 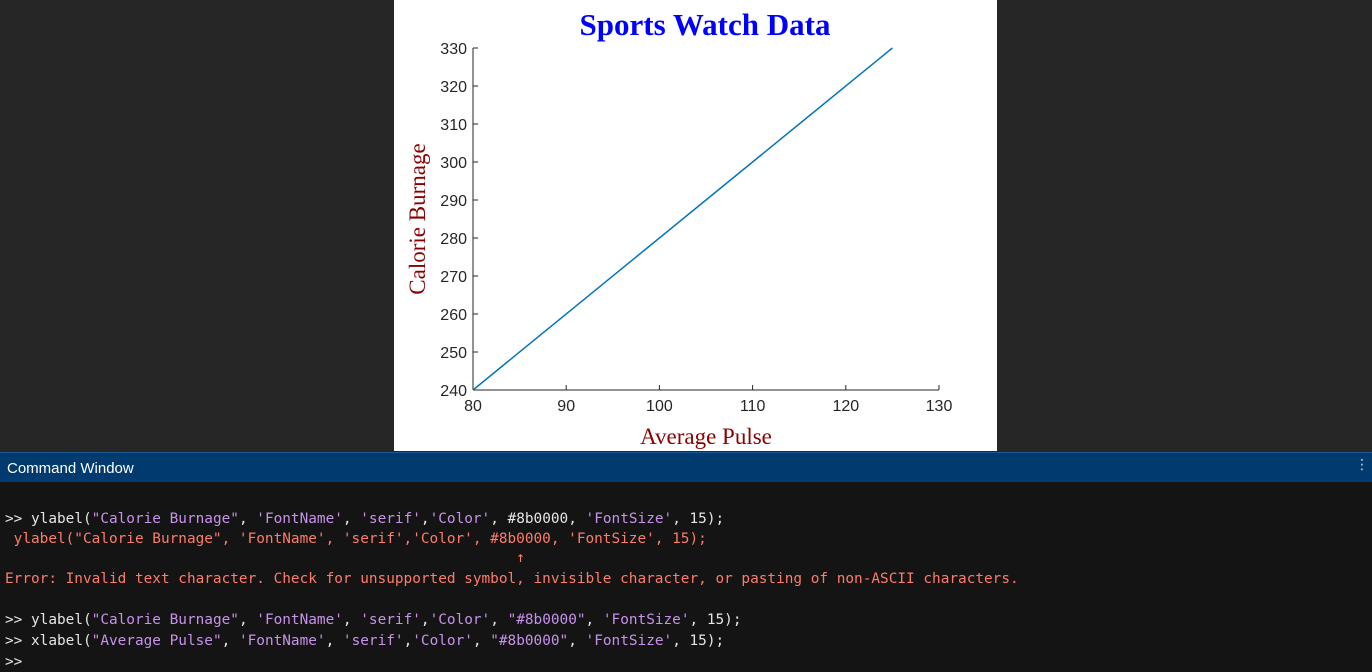 I want to click on y-tick-label: 260, so click(x=453, y=315).